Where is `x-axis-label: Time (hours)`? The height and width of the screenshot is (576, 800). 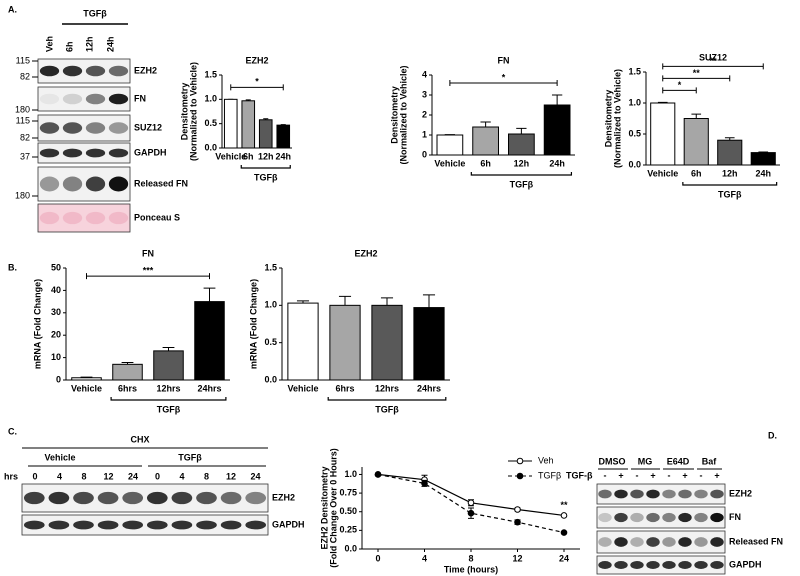 x-axis-label: Time (hours) is located at coordinates (471, 569).